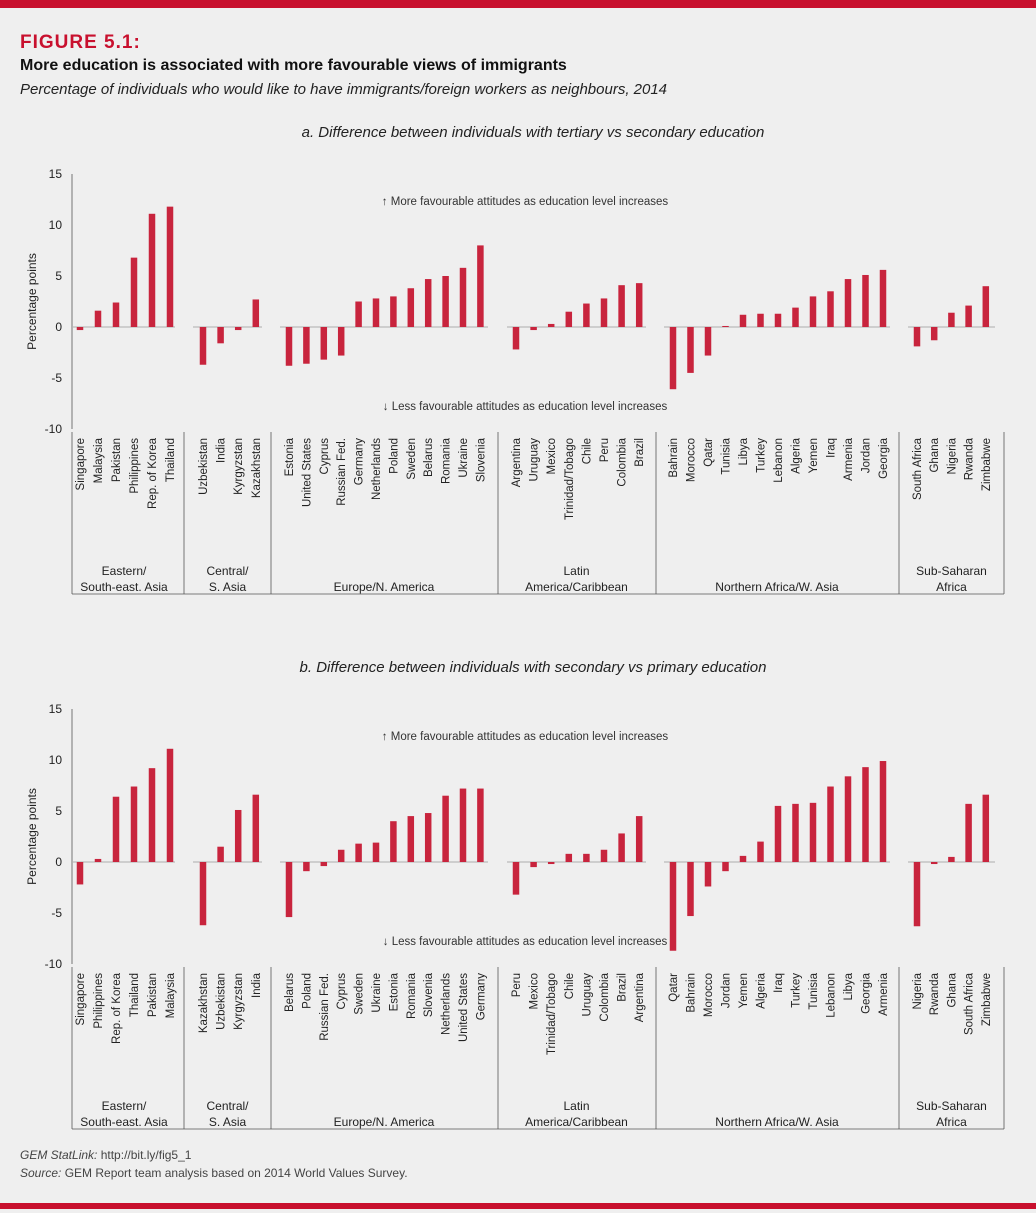 This screenshot has height=1213, width=1036. Describe the element at coordinates (429, 994) in the screenshot. I see `category-label: Slovenia` at that location.